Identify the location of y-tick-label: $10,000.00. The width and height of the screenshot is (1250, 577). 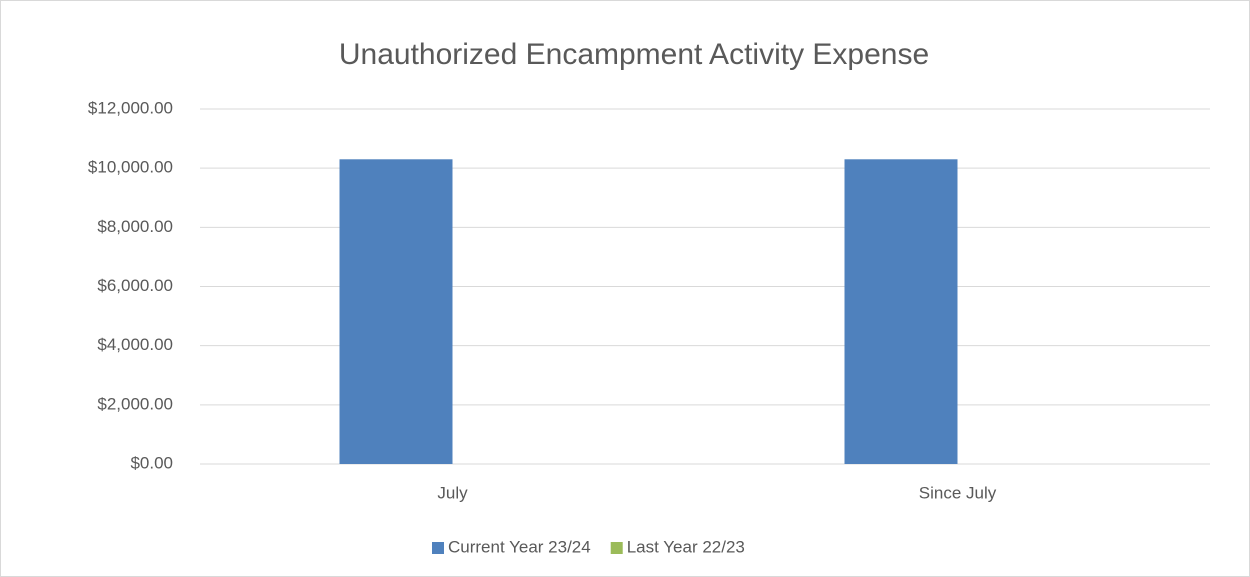
(130, 167).